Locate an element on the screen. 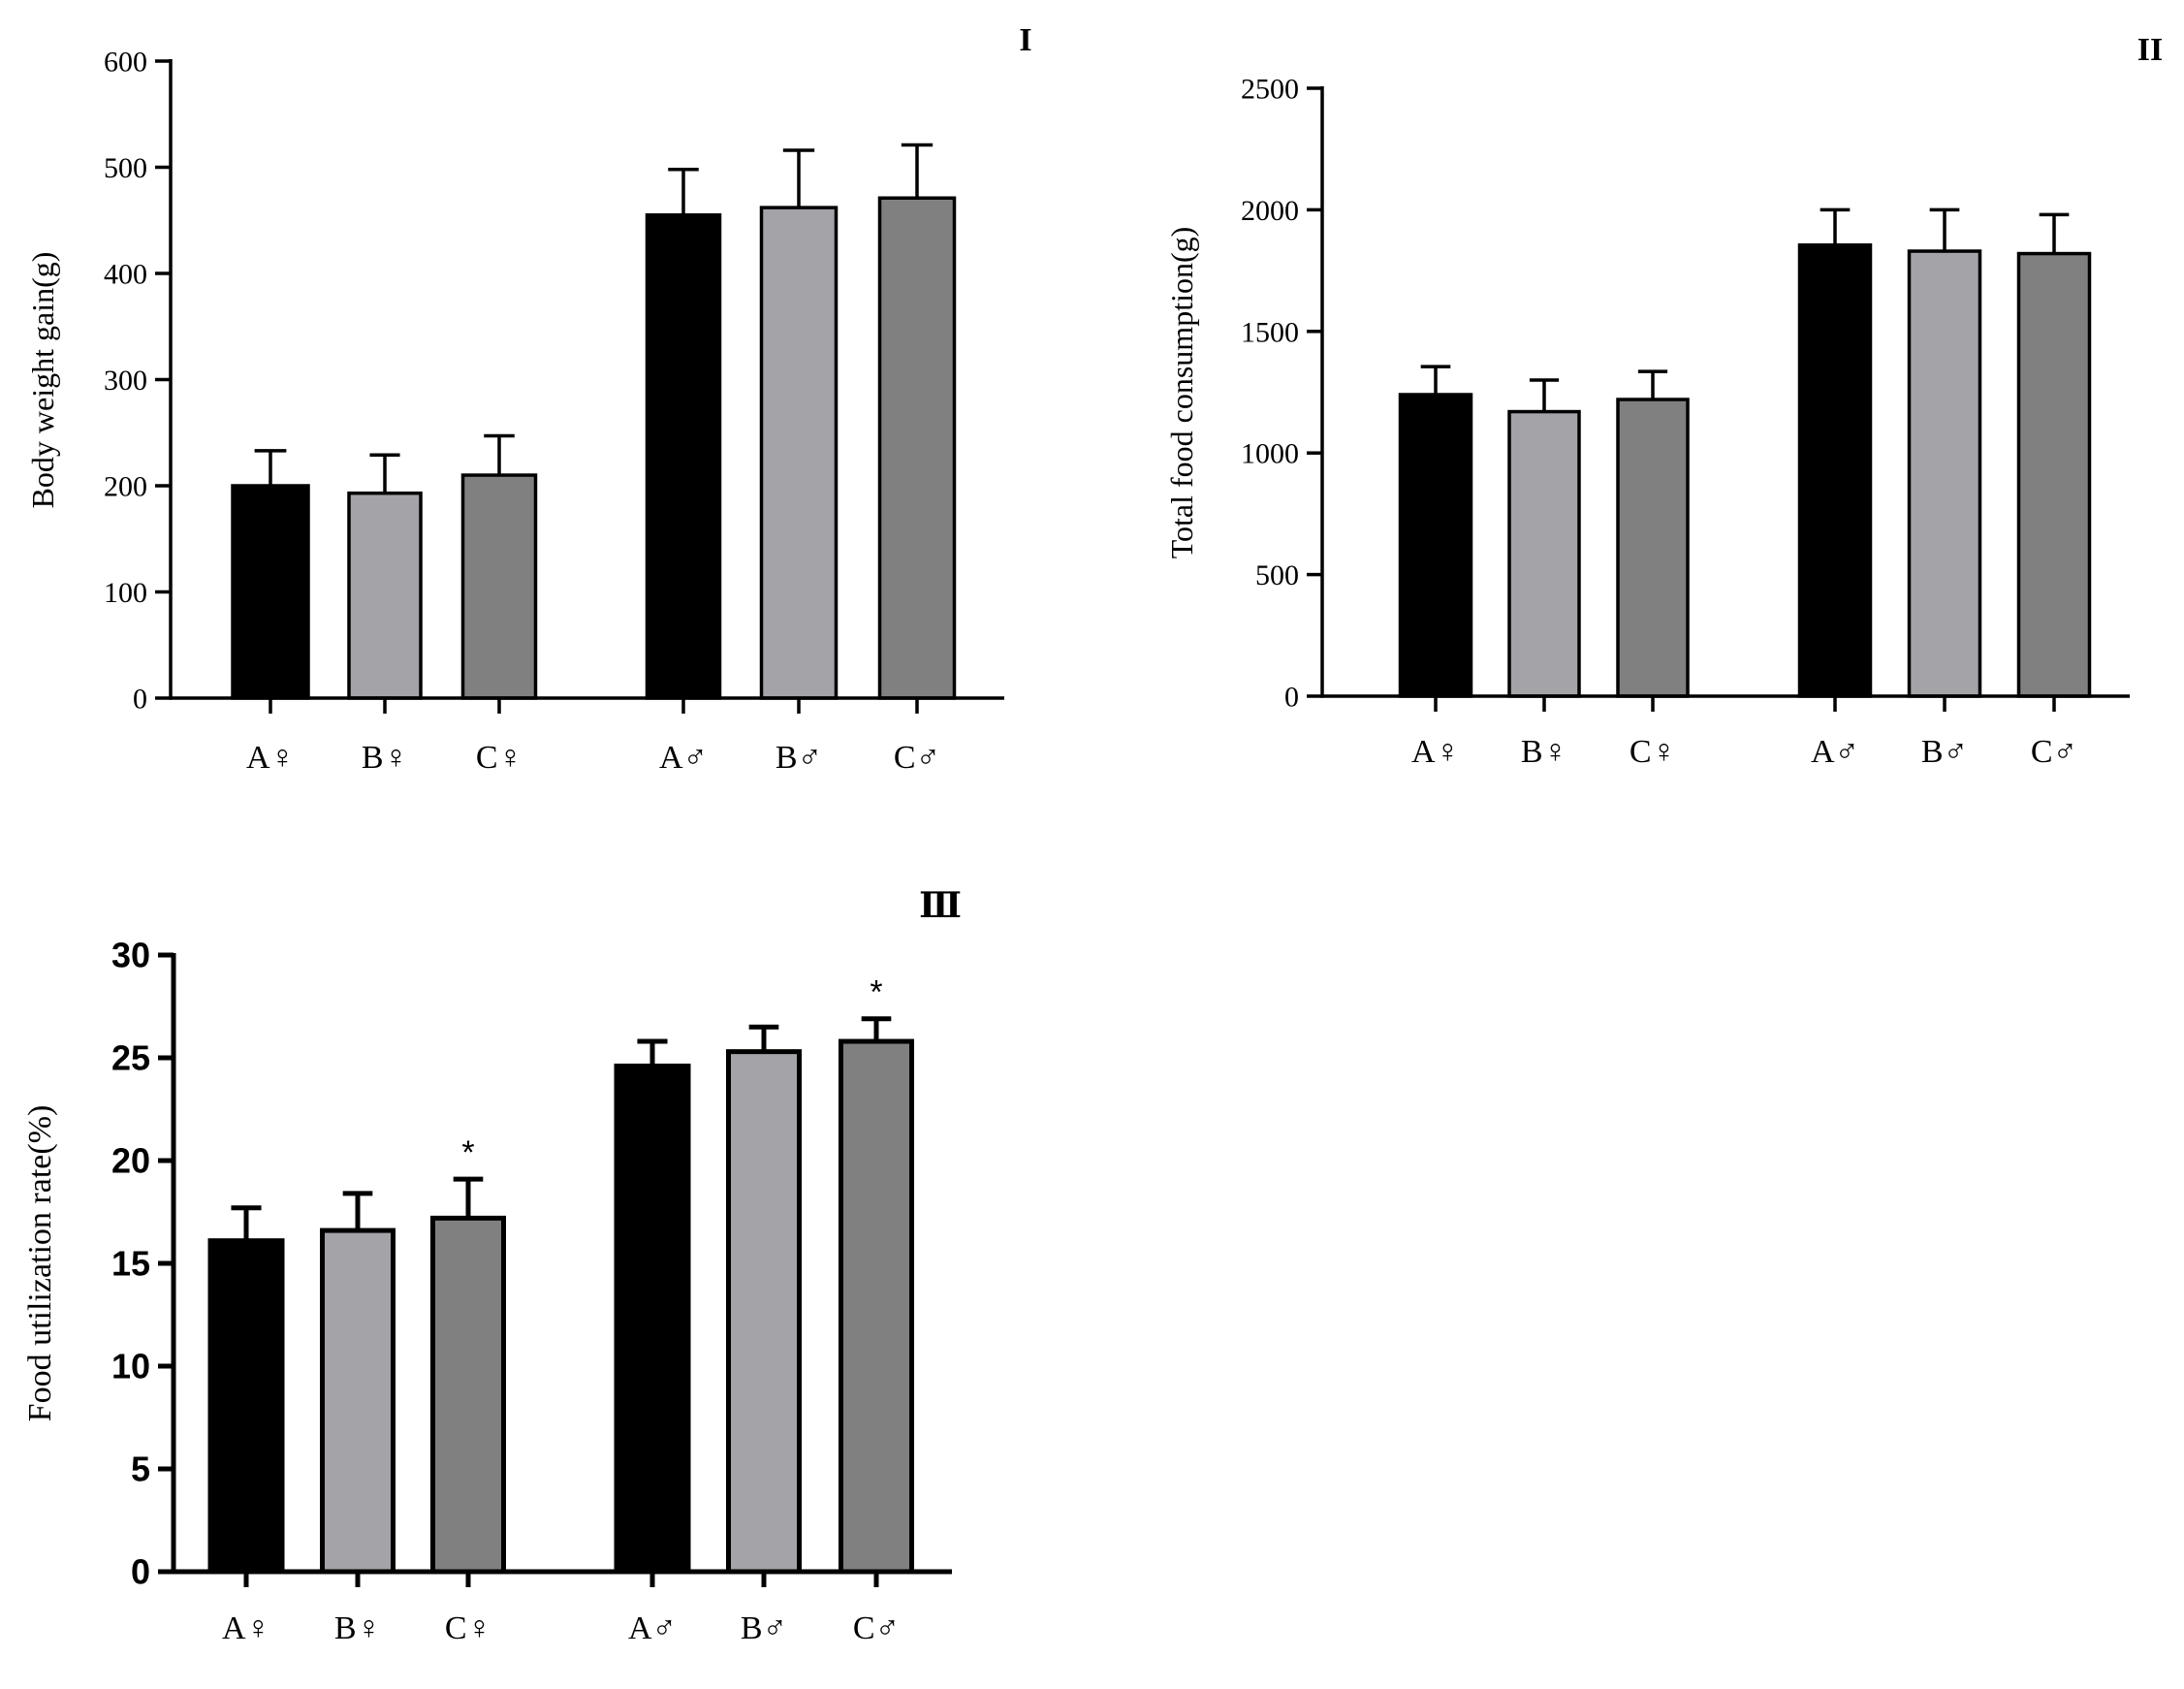 The image size is (2184, 1689). y-tick-label-1: 5 is located at coordinates (140, 1469).